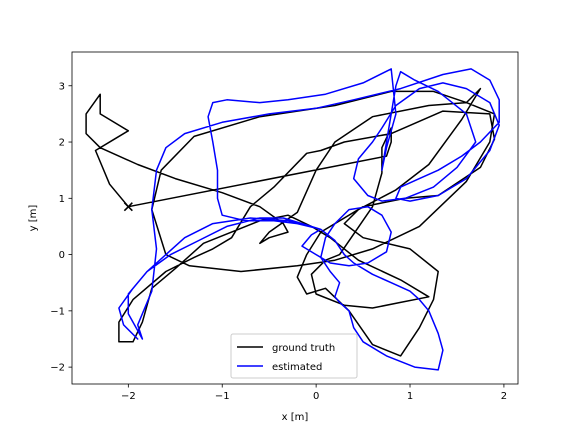 The height and width of the screenshot is (432, 576). Describe the element at coordinates (128, 396) in the screenshot. I see `x-tick-label: −2` at that location.